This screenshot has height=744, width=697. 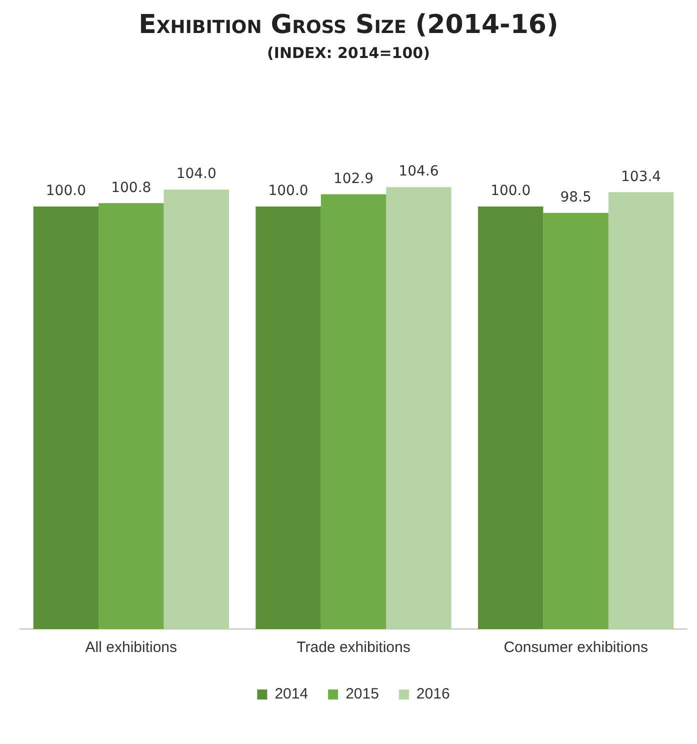 I want to click on legend-label: 2016, so click(x=433, y=694).